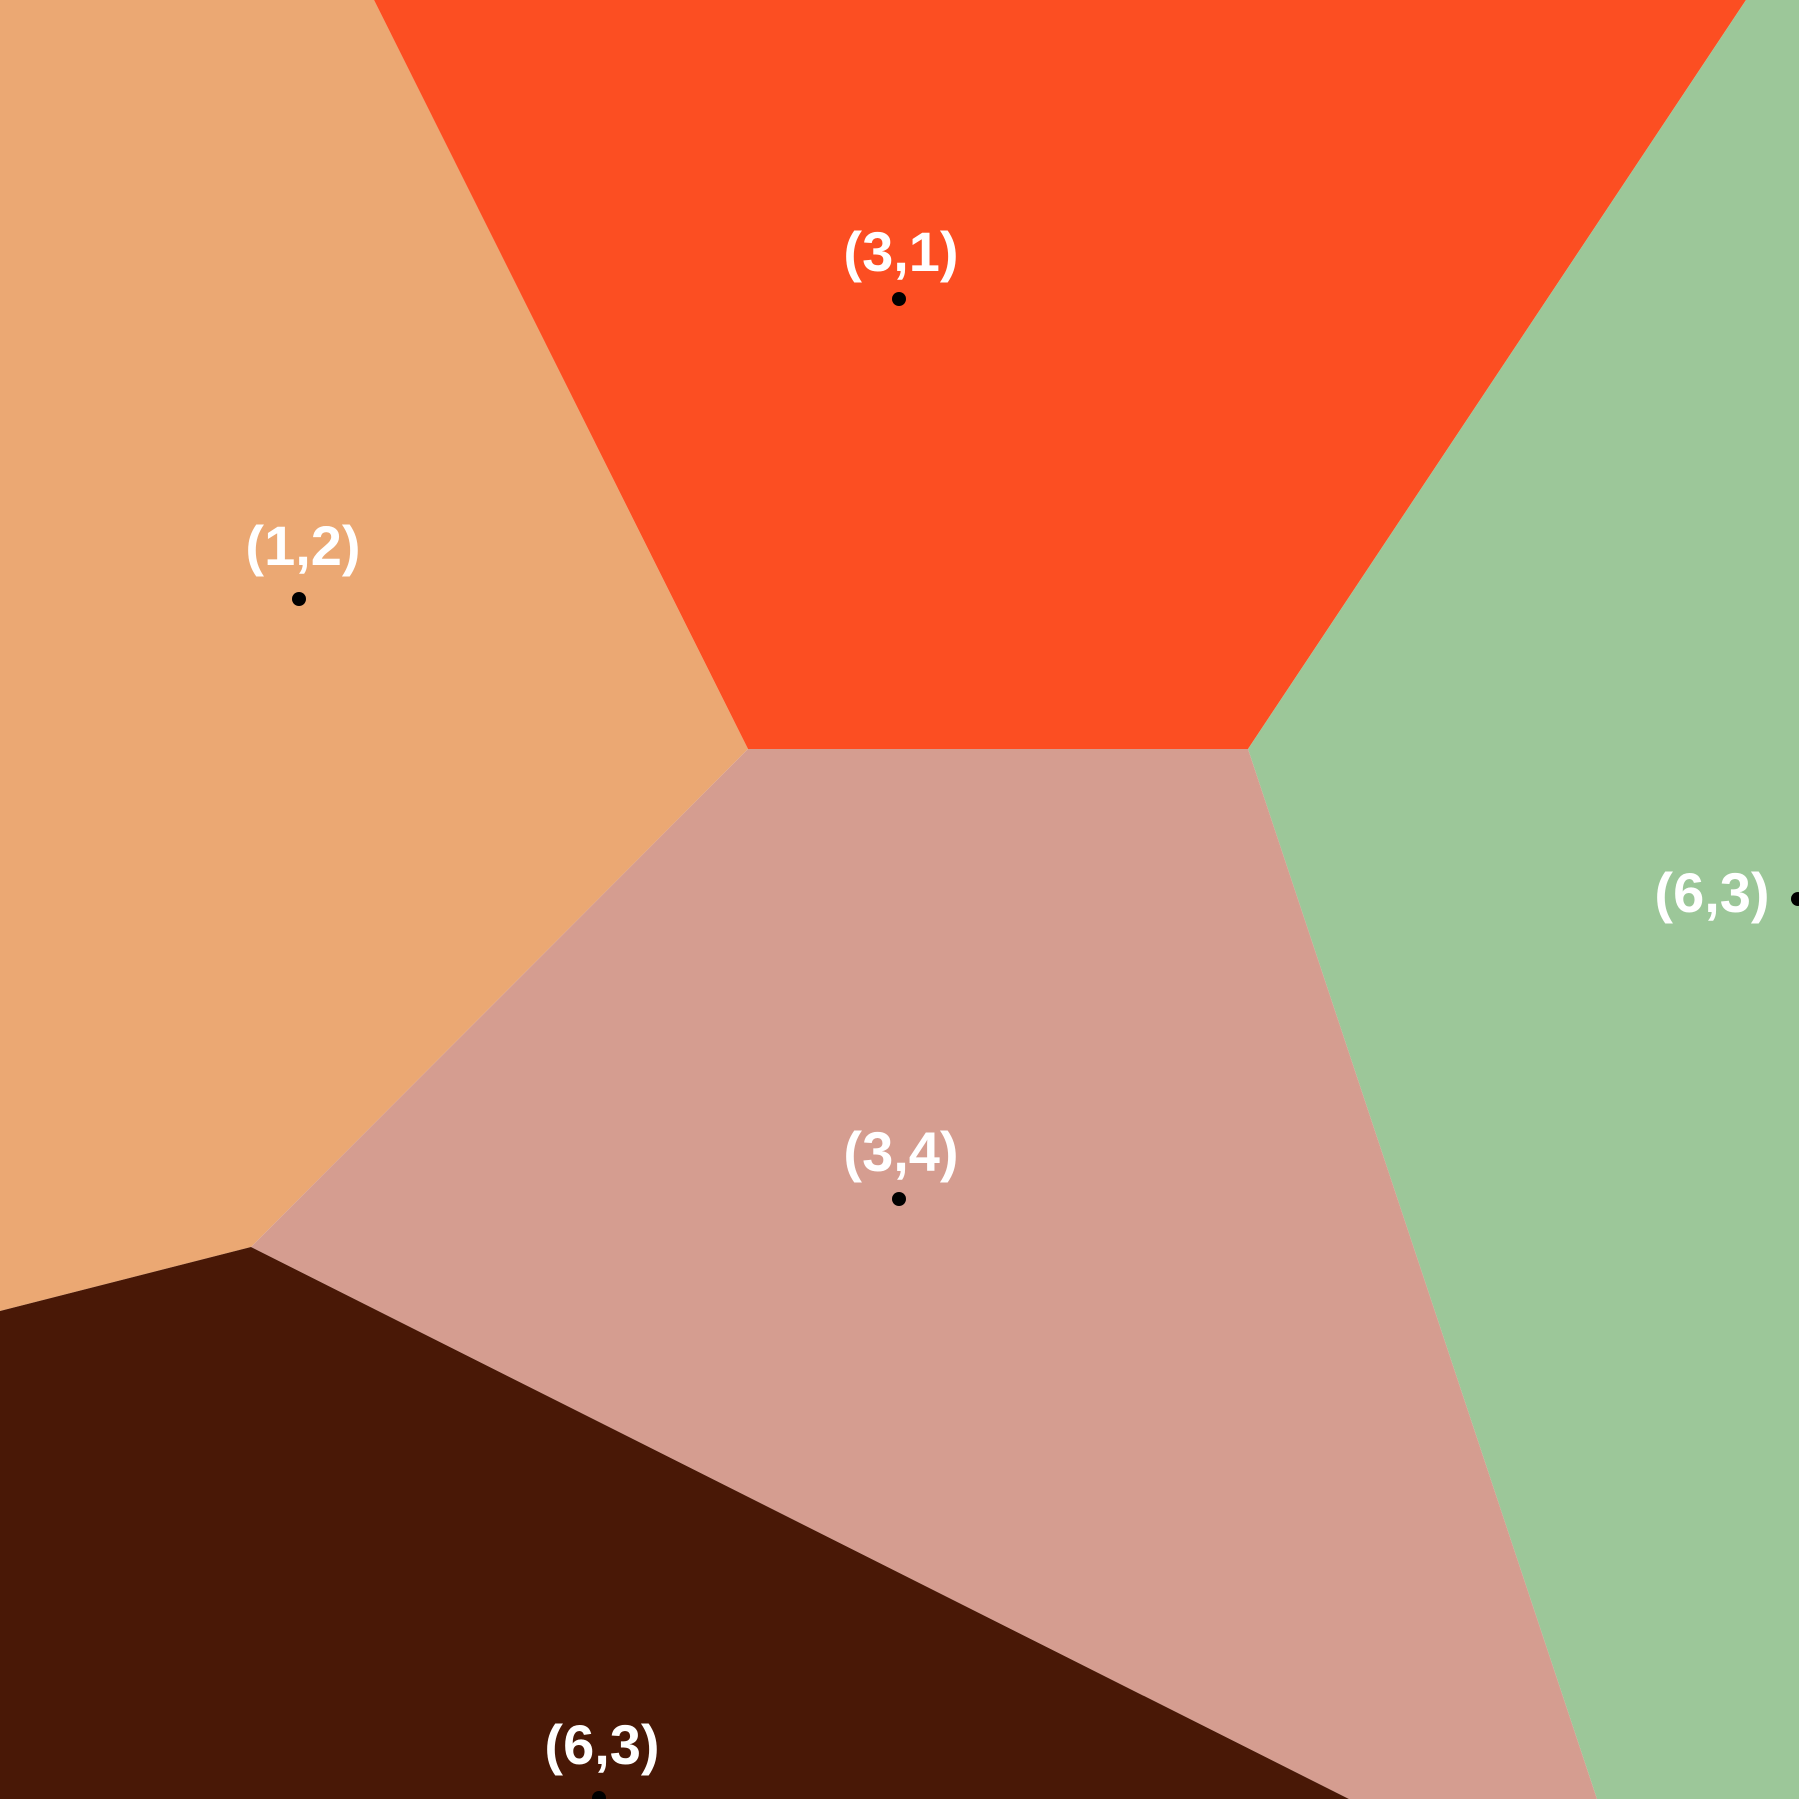  I want to click on site-3-4: (3,4), so click(901, 1163).